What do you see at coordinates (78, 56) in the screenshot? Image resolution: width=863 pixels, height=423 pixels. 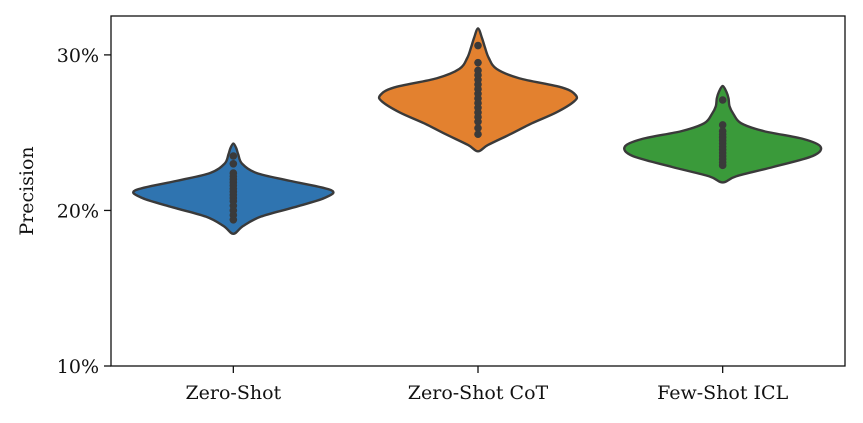 I see `y-tick-label: 30%` at bounding box center [78, 56].